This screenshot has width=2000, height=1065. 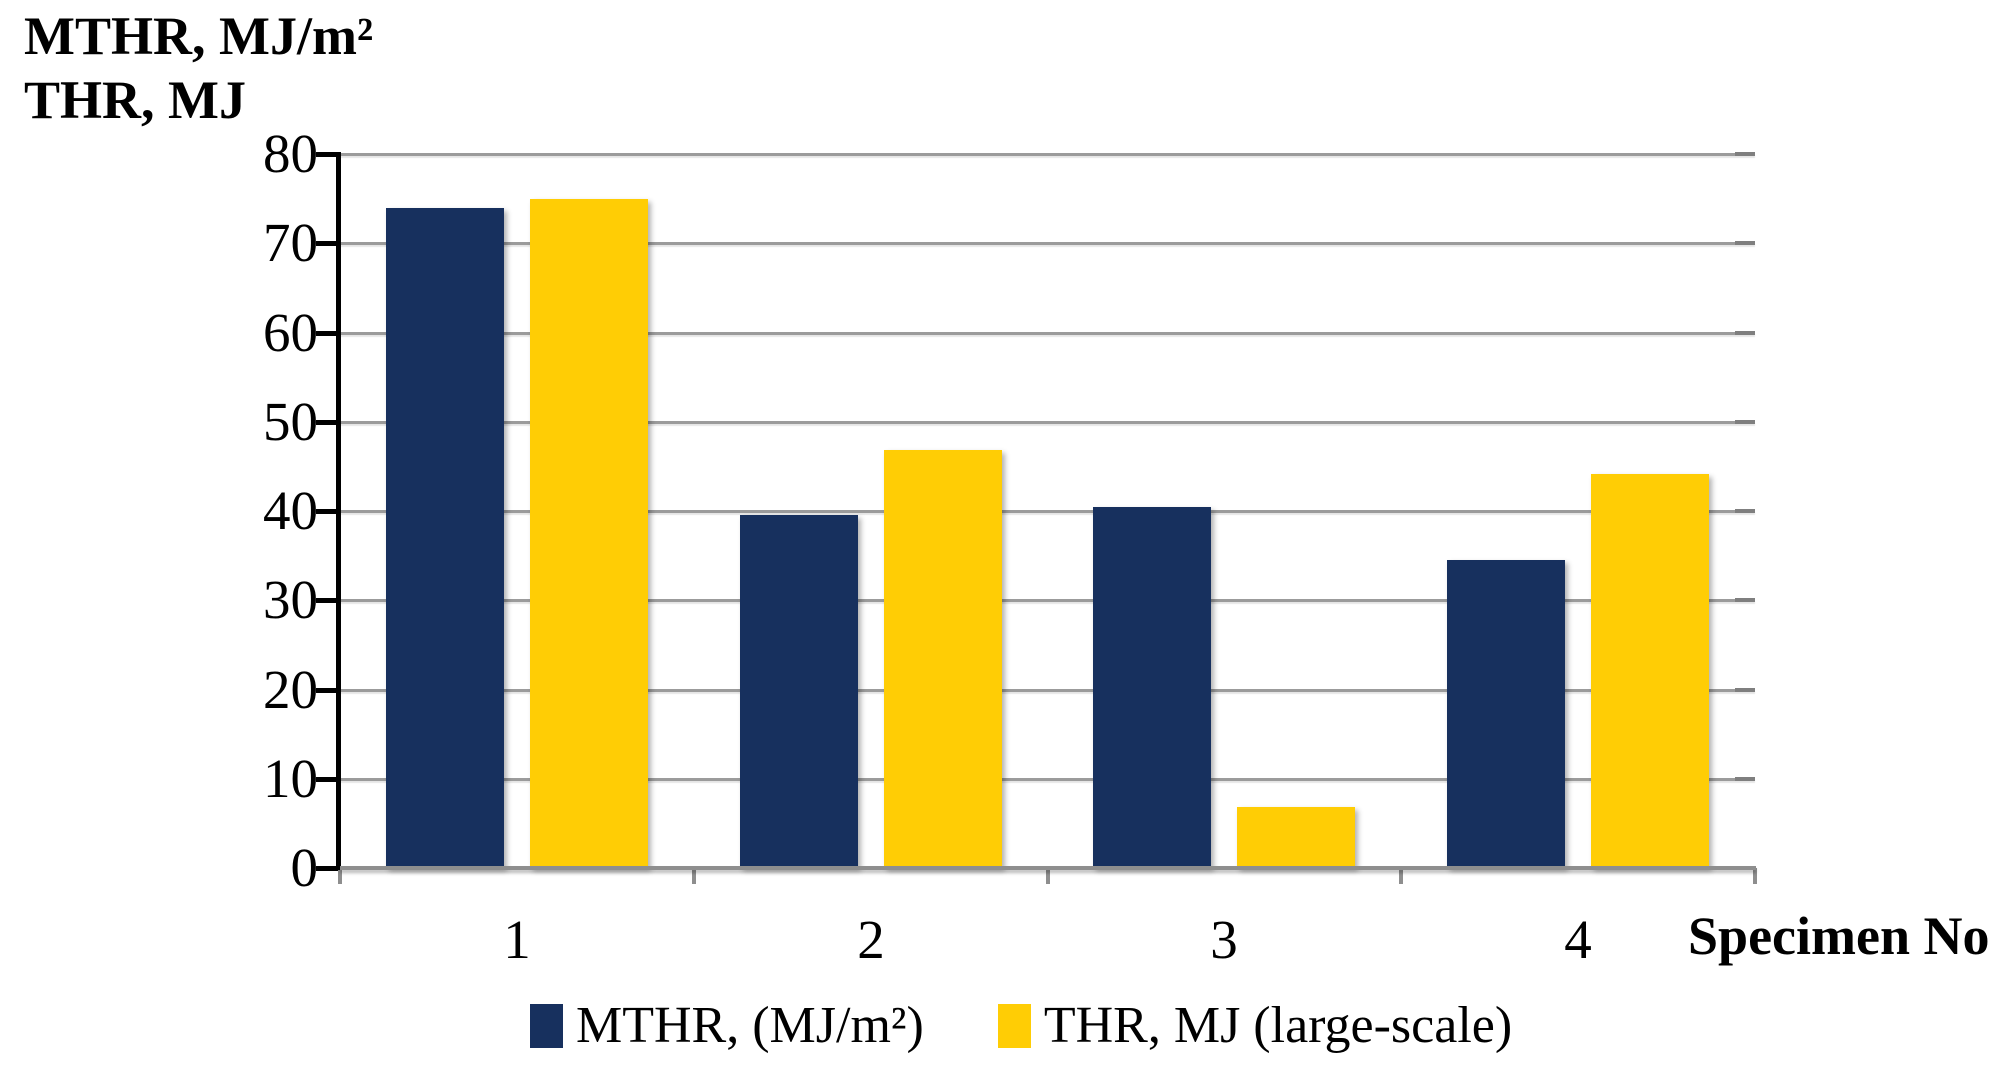 What do you see at coordinates (304, 867) in the screenshot?
I see `y-axis-tick-label-0: 0` at bounding box center [304, 867].